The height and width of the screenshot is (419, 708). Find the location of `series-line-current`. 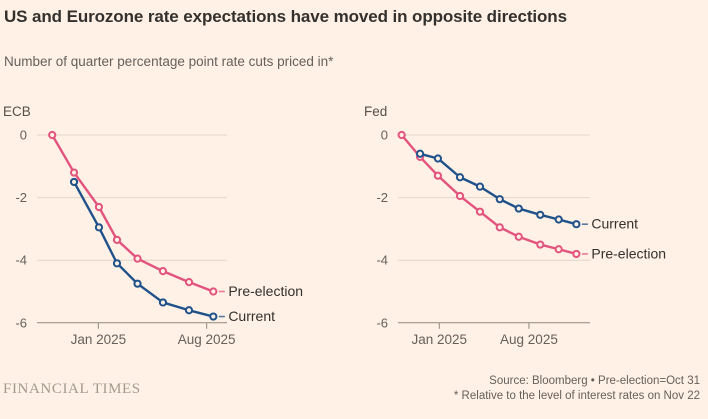

series-line-current is located at coordinates (498, 189).